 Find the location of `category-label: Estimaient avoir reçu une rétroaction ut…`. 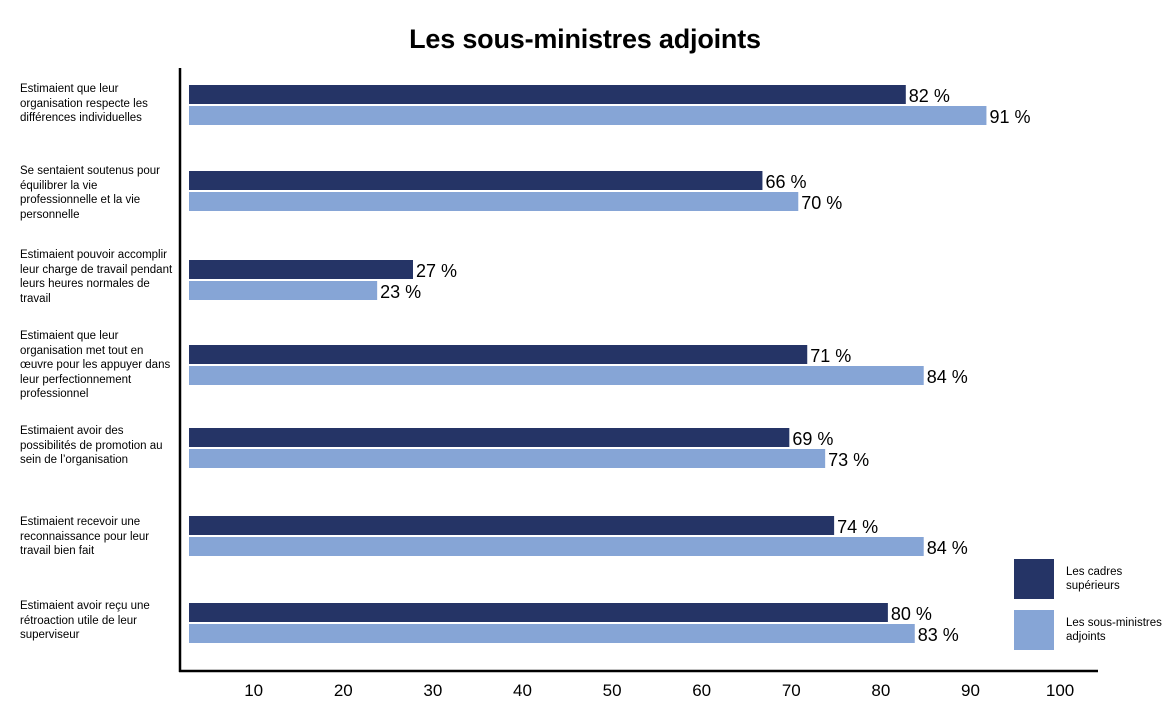

category-label: Estimaient avoir reçu une rétroaction ut… is located at coordinates (85, 620).